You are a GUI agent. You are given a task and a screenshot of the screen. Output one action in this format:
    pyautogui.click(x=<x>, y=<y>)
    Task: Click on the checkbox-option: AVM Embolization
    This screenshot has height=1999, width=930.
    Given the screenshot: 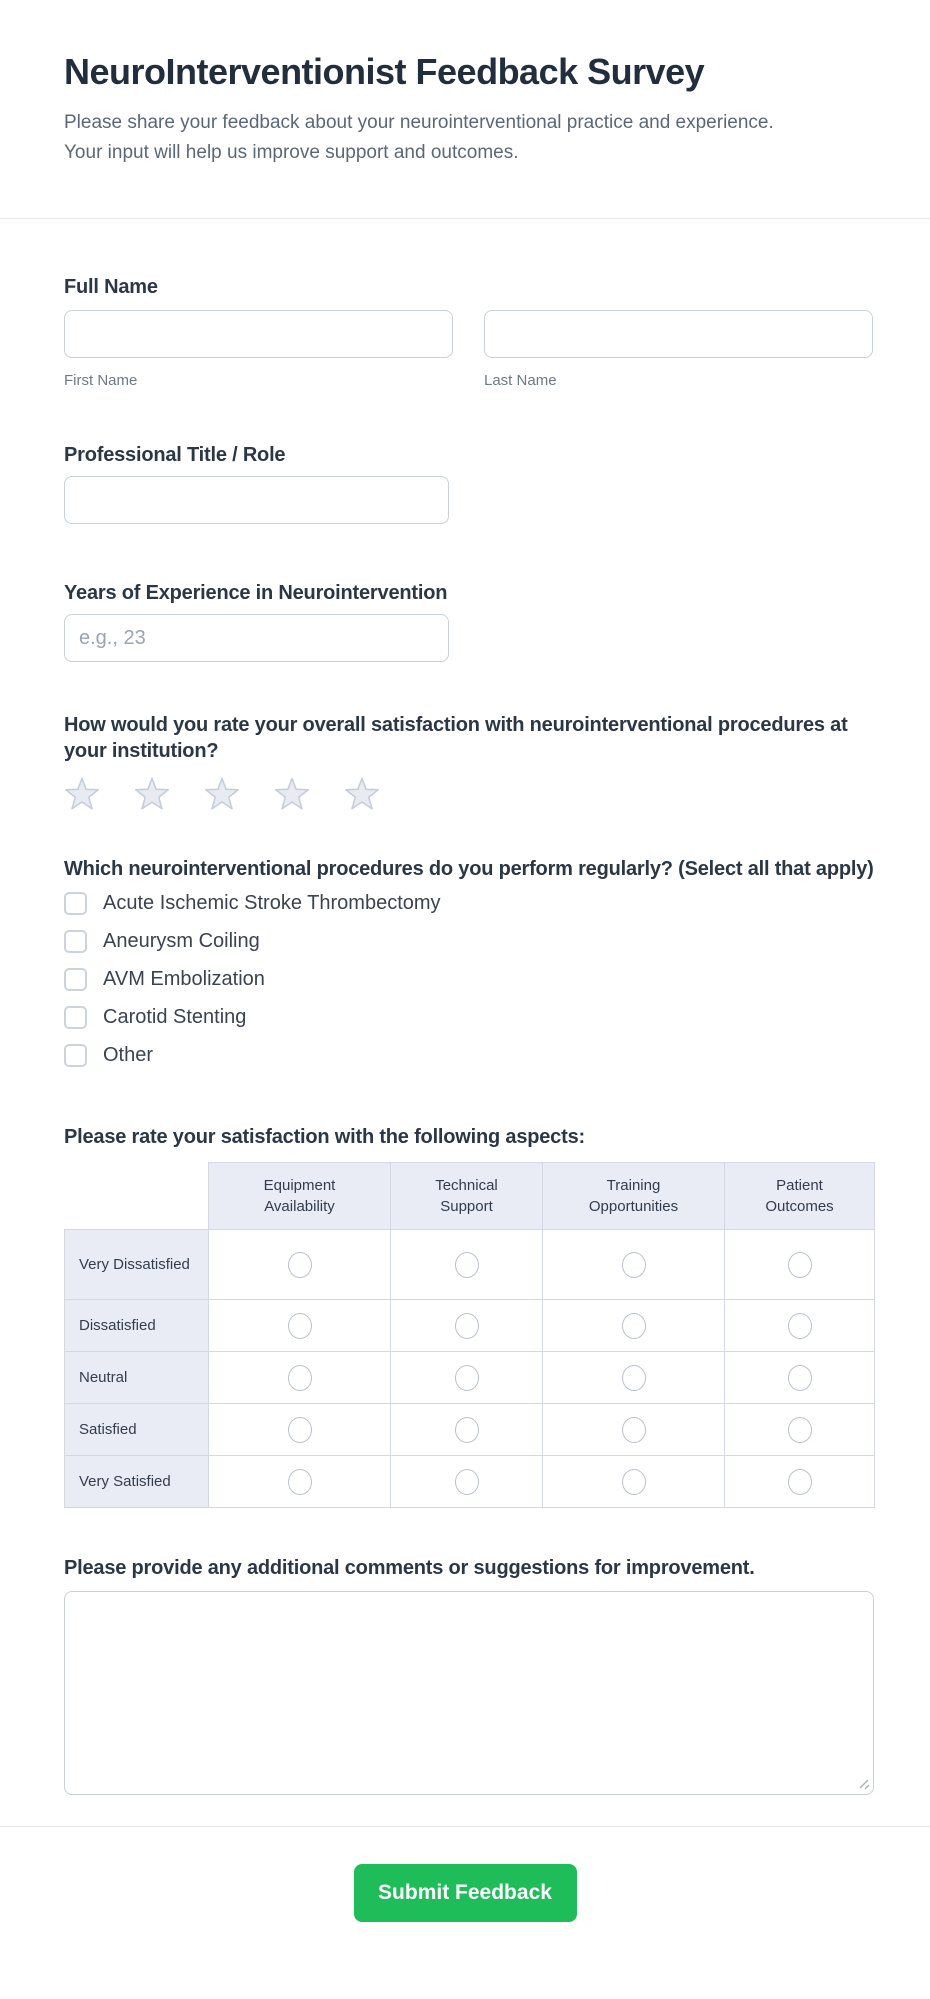 What is the action you would take?
    pyautogui.click(x=469, y=979)
    